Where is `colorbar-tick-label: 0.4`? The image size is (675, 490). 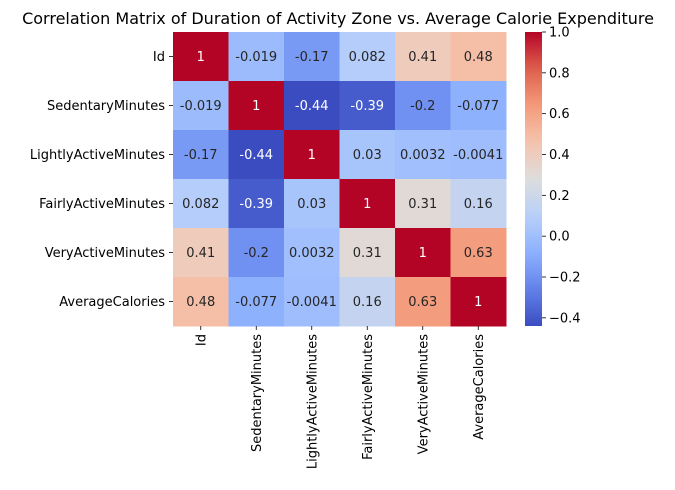
colorbar-tick-label: 0.4 is located at coordinates (559, 155).